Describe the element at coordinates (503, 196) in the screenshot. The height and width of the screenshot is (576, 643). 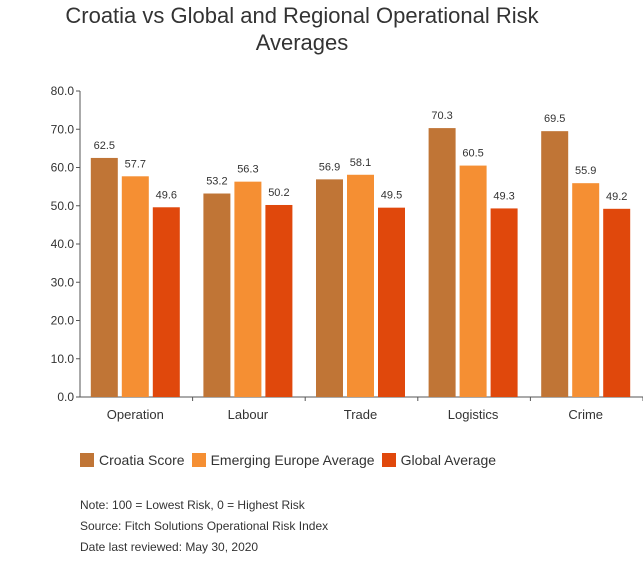
I see `data-label: 49.3` at that location.